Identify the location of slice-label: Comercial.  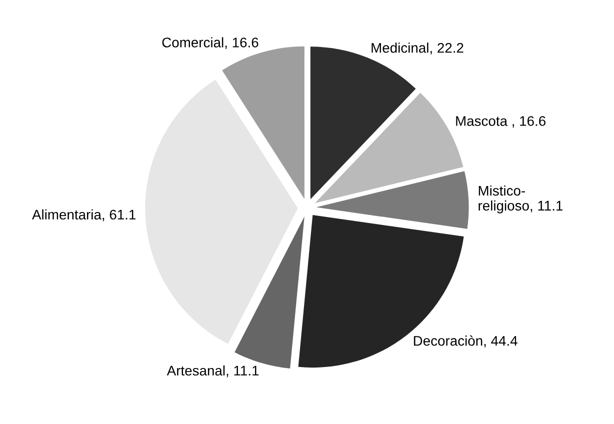
(193, 42).